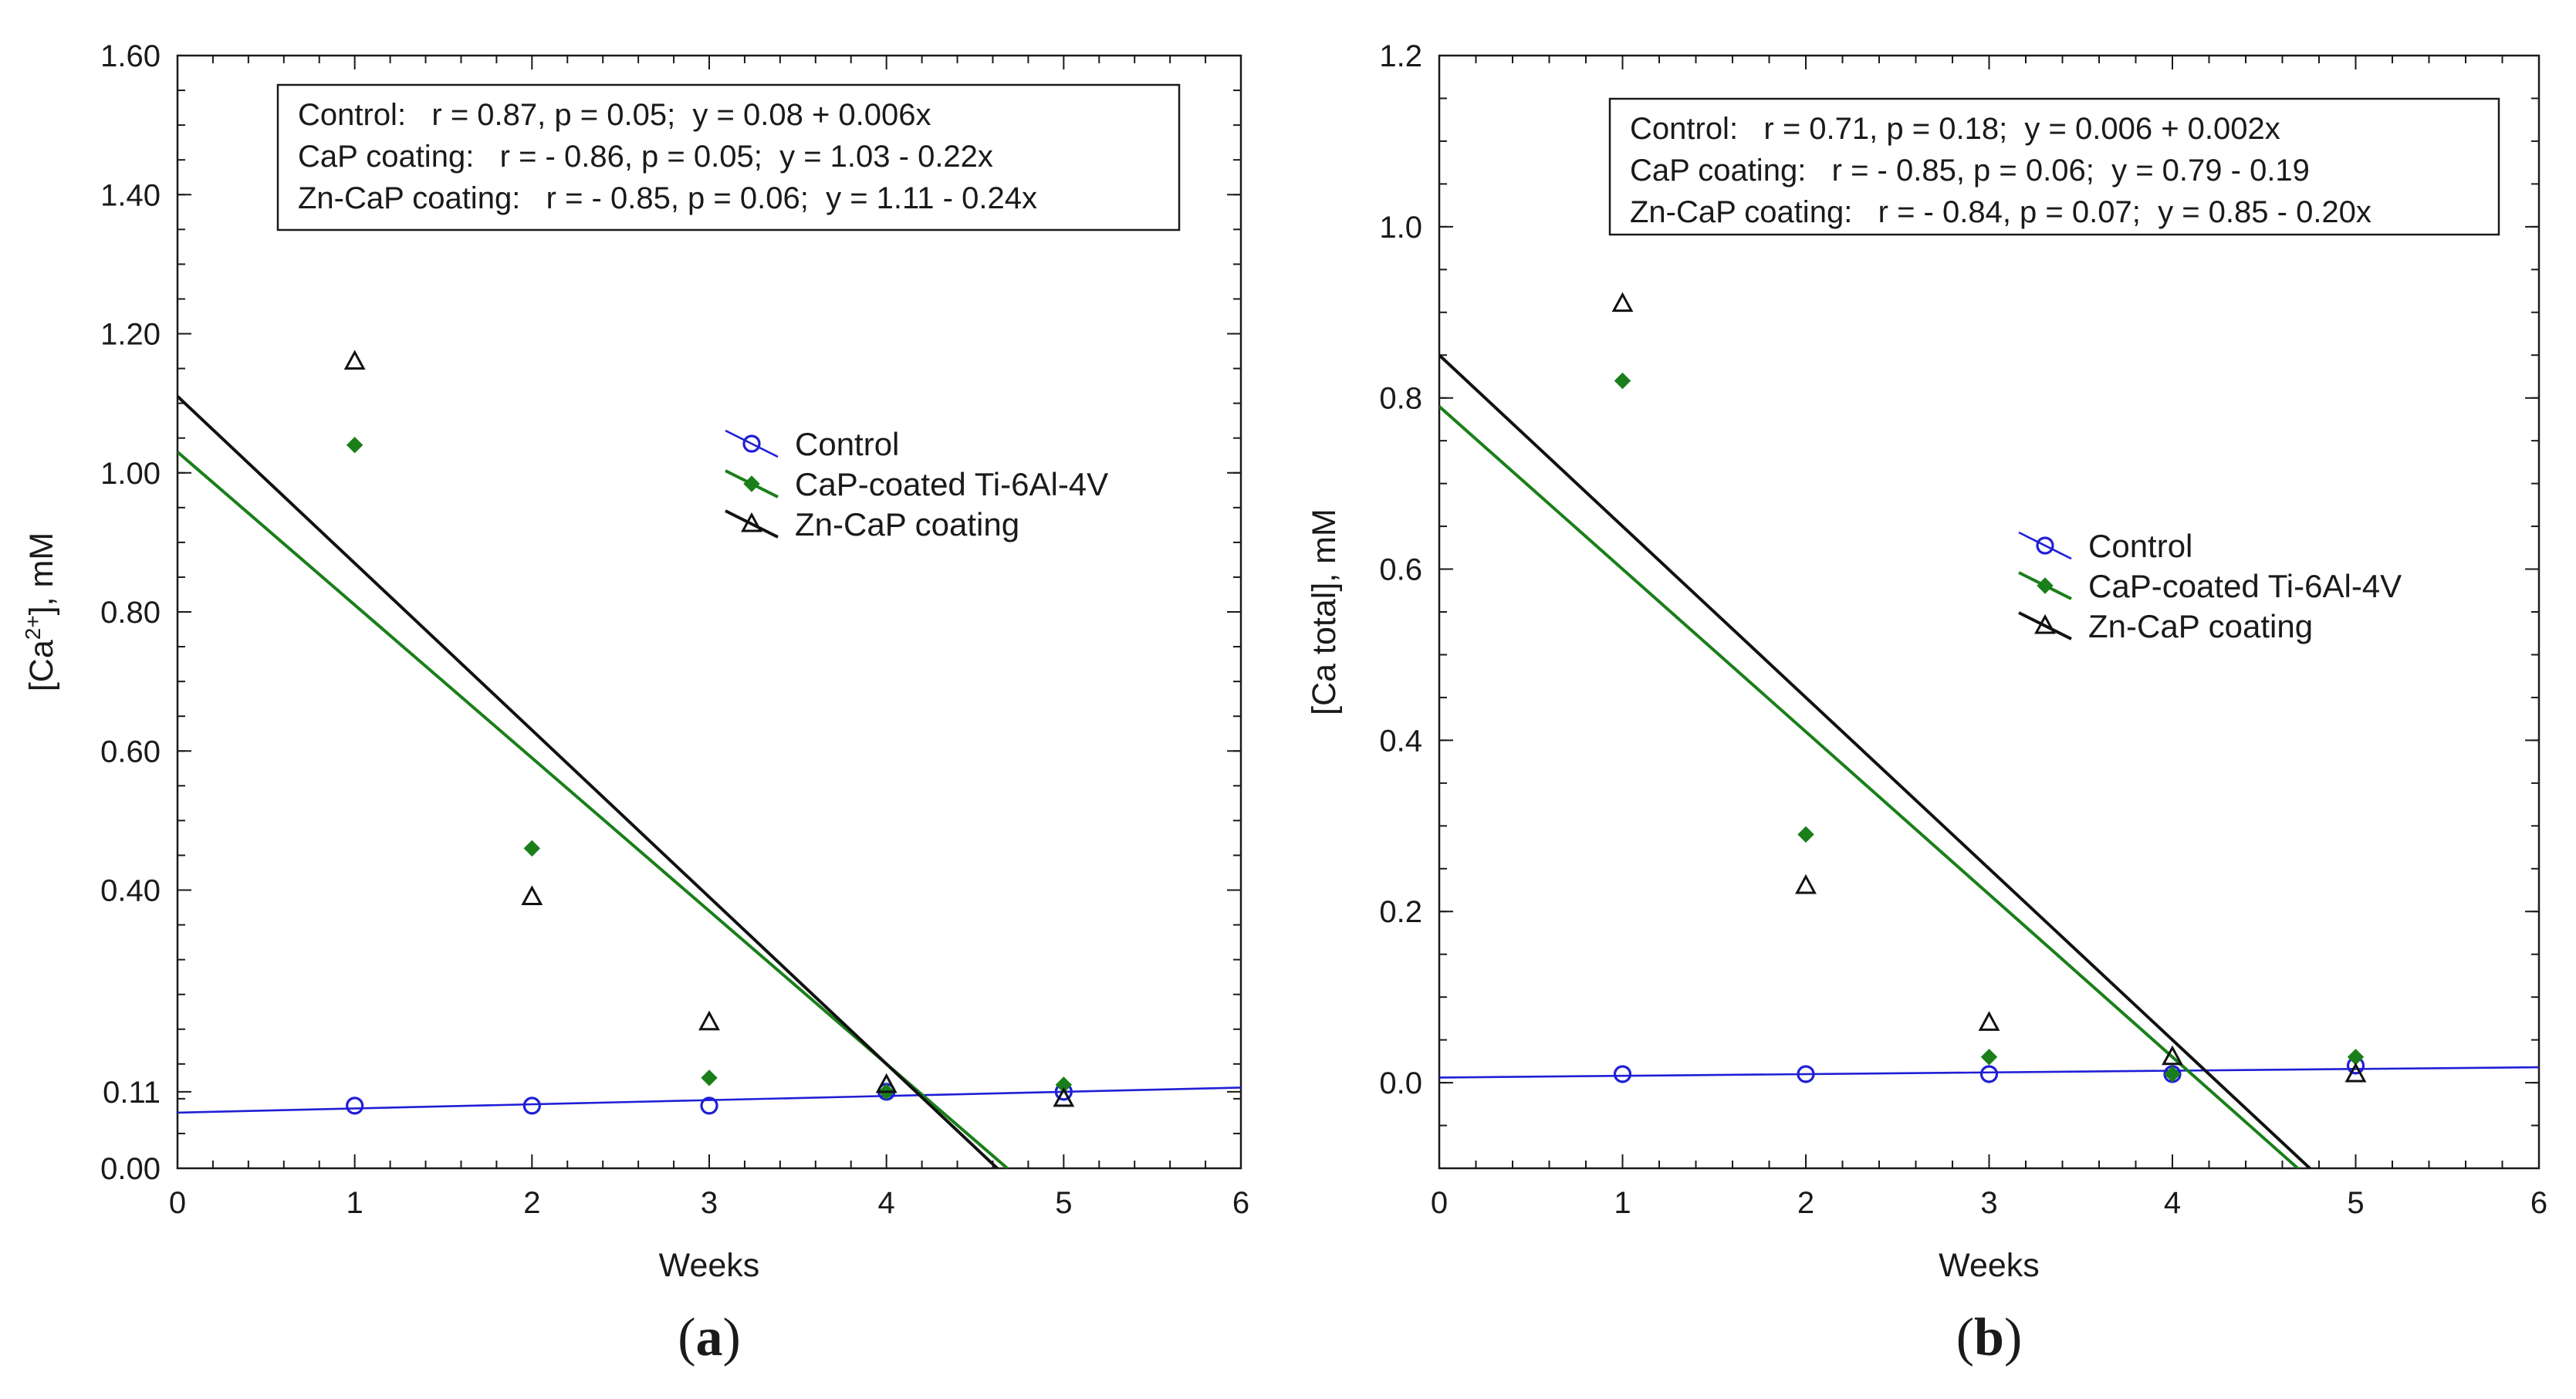 This screenshot has height=1399, width=2576. Describe the element at coordinates (1400, 912) in the screenshot. I see `y-tick-label: 0.2` at that location.